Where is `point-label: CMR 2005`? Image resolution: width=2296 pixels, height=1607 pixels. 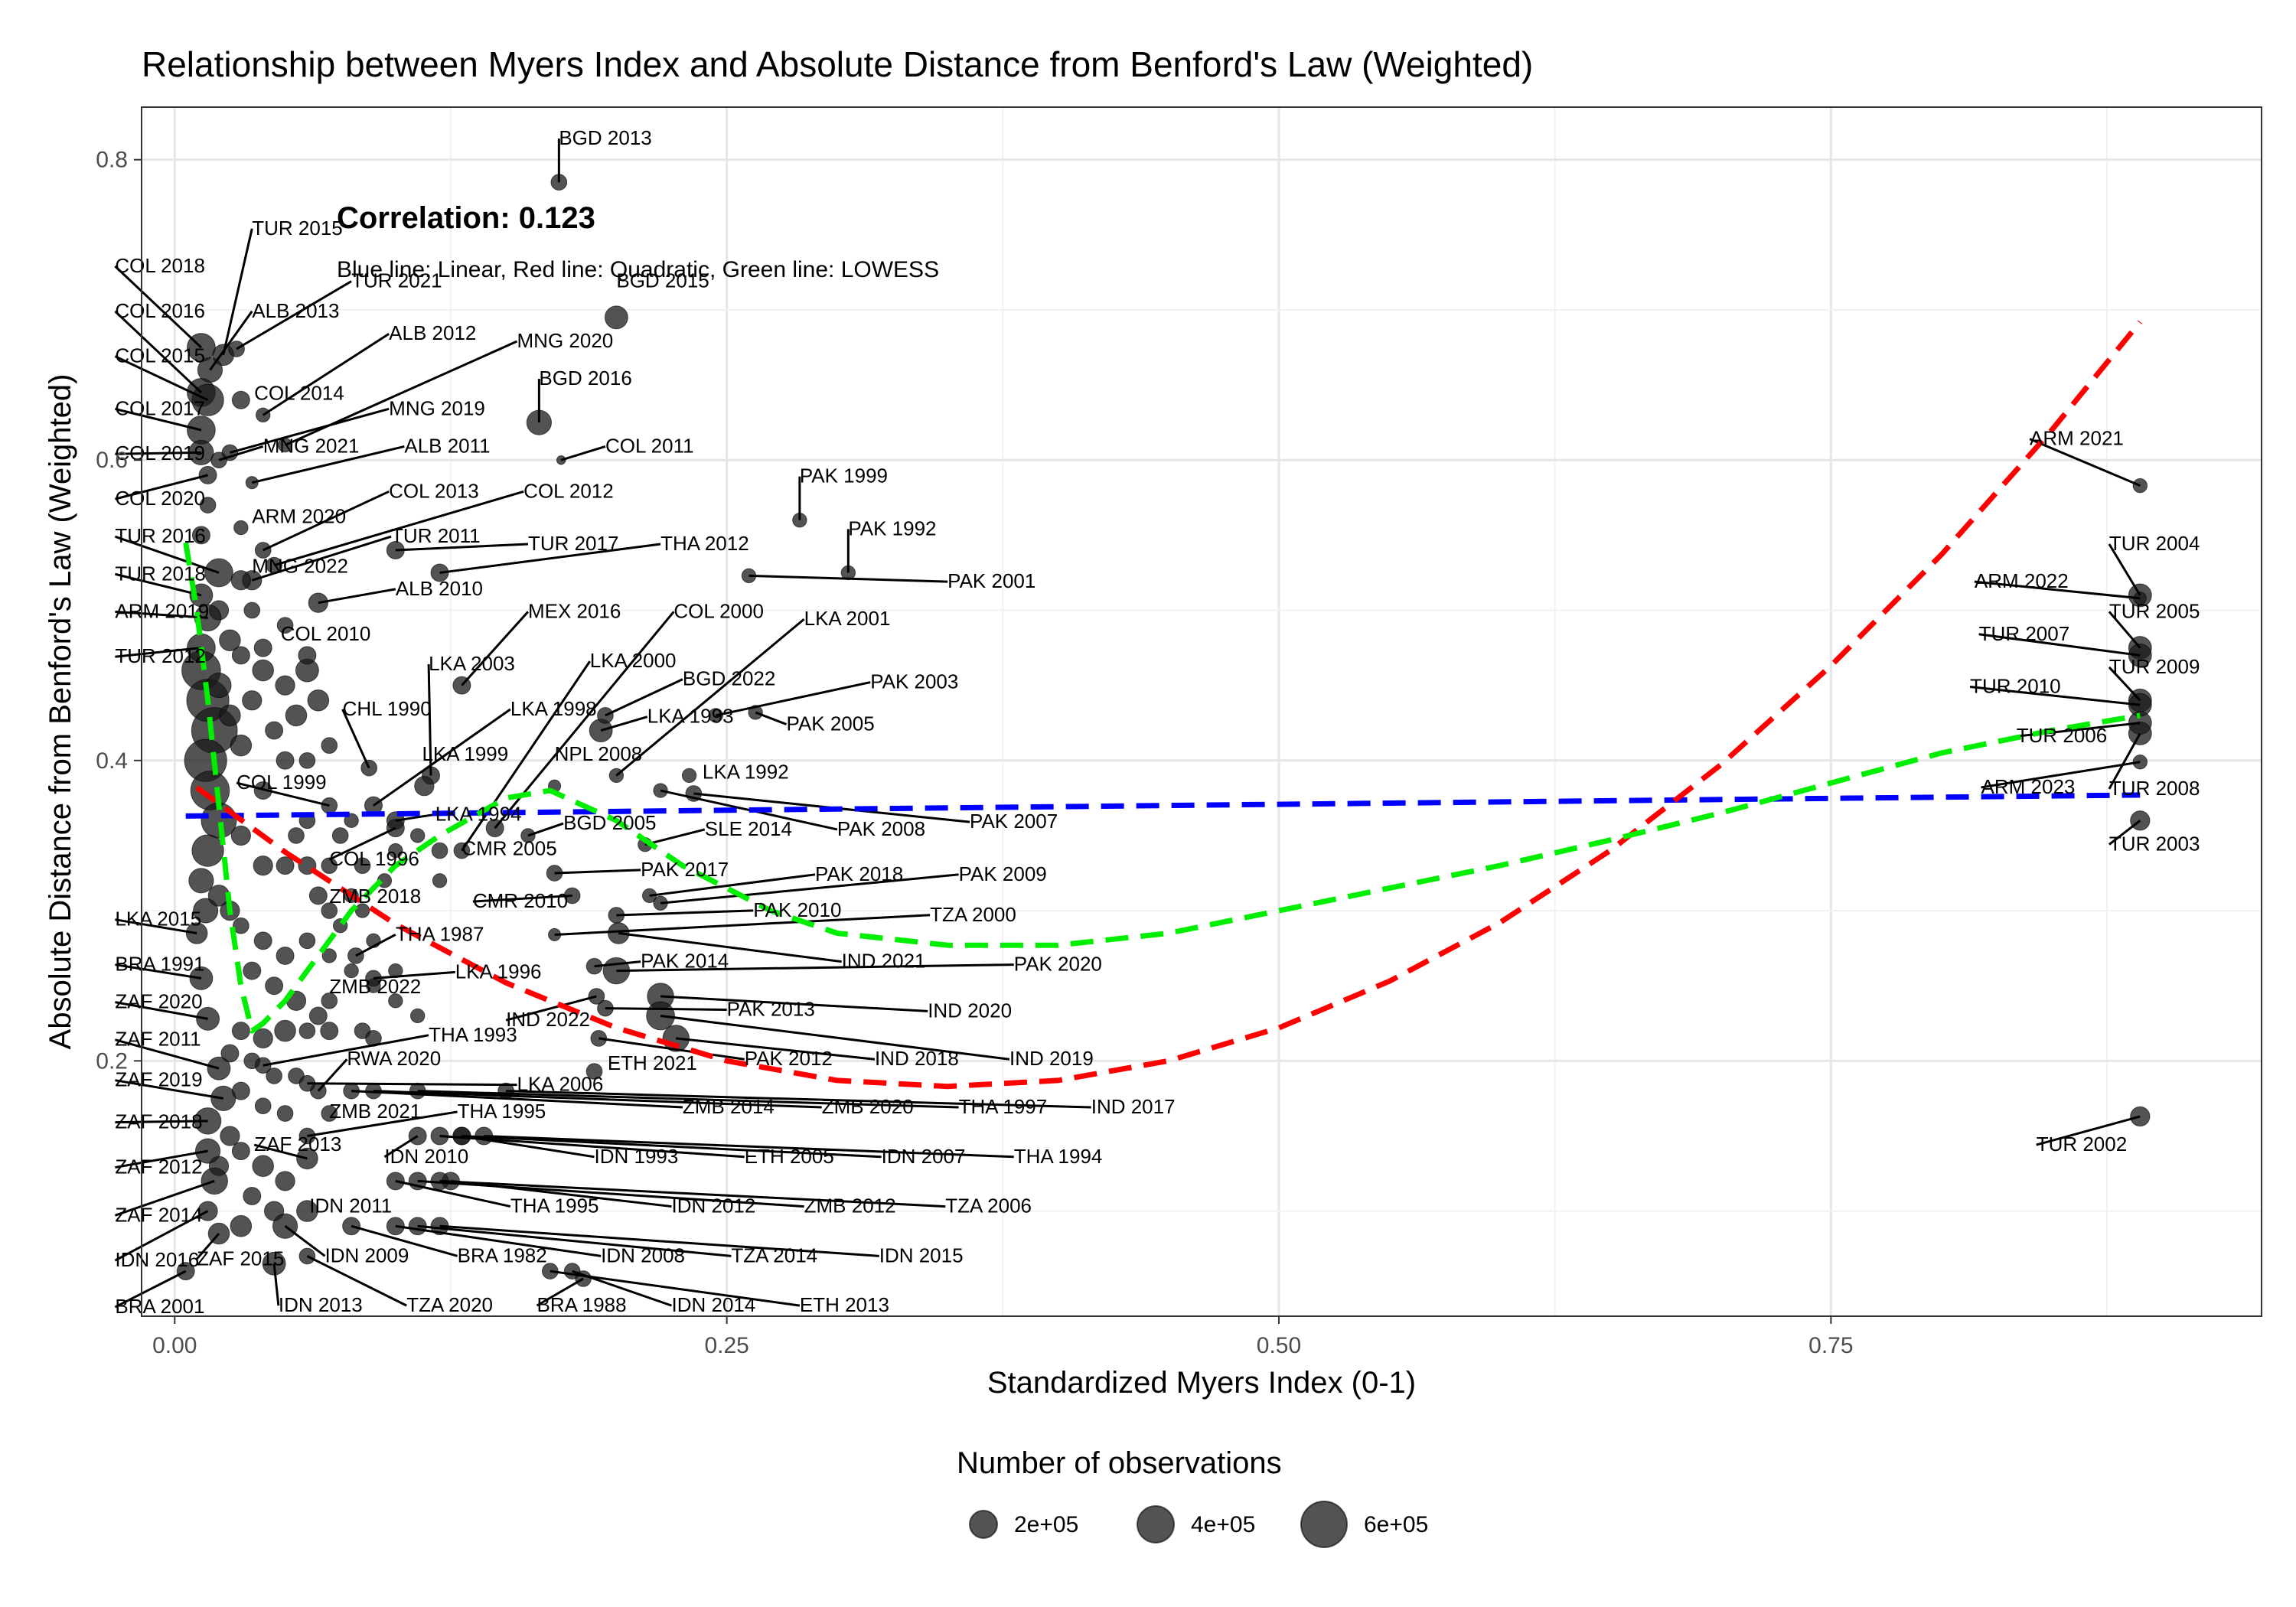 point-label: CMR 2005 is located at coordinates (508, 847).